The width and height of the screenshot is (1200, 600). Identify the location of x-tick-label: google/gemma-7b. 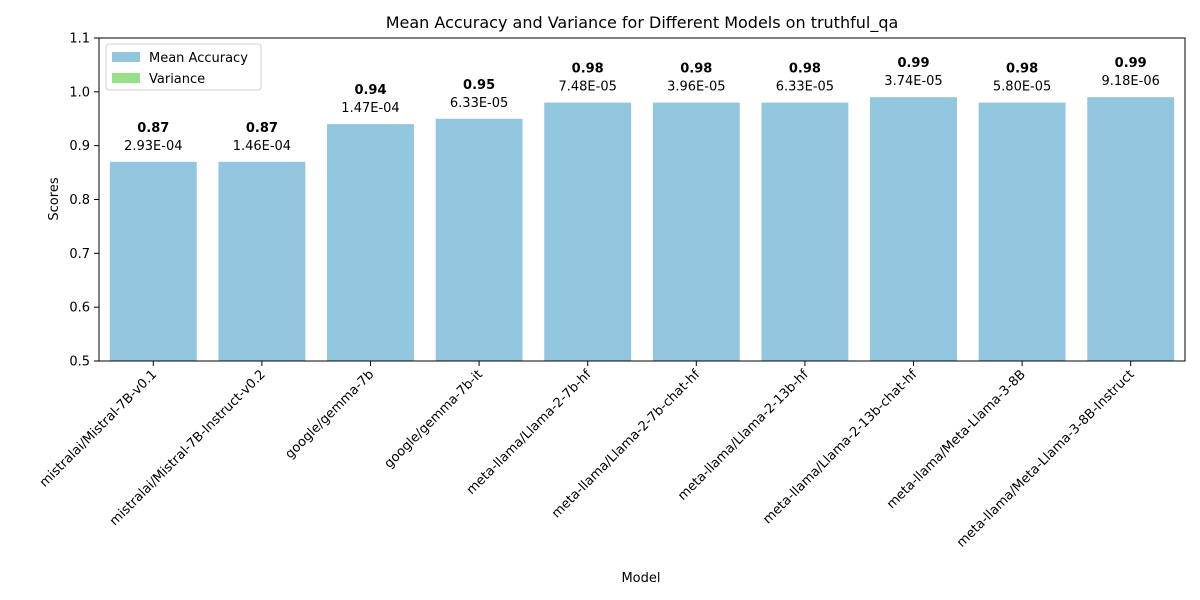
(329, 414).